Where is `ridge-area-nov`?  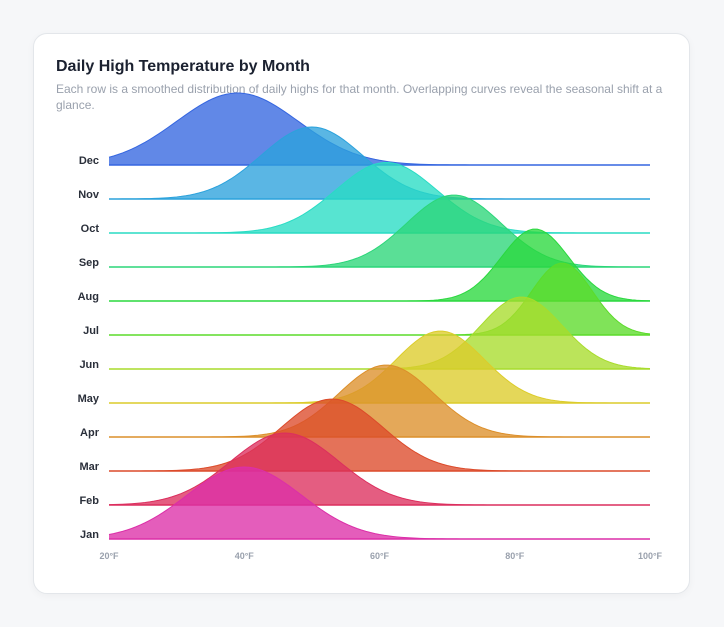
ridge-area-nov is located at coordinates (379, 163).